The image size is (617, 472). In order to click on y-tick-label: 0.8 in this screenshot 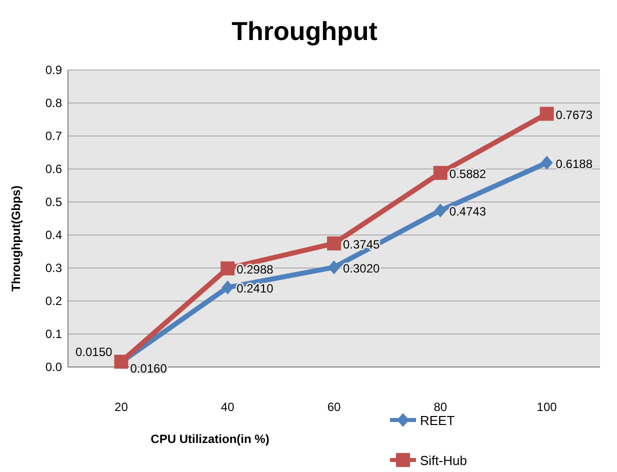, I will do `click(53, 103)`.